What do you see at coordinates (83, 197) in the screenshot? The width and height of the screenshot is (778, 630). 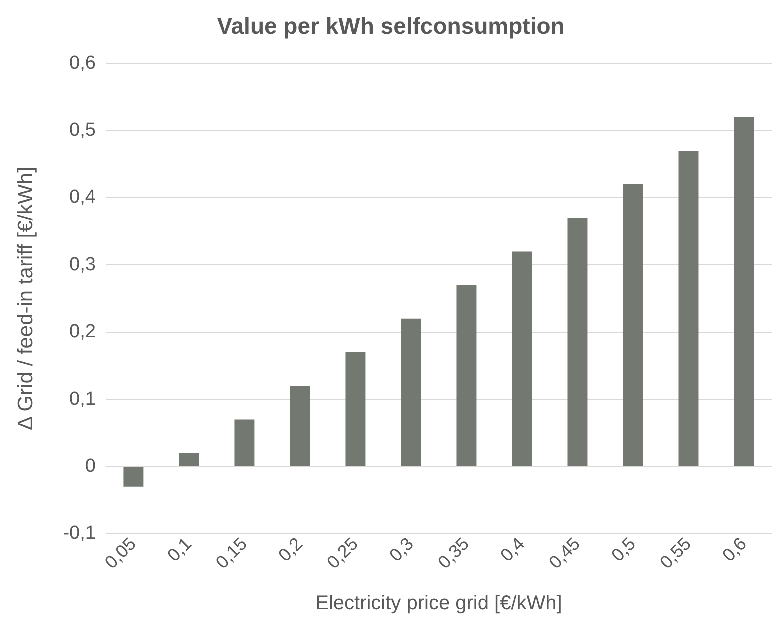 I see `y-tick-label: 0,4` at bounding box center [83, 197].